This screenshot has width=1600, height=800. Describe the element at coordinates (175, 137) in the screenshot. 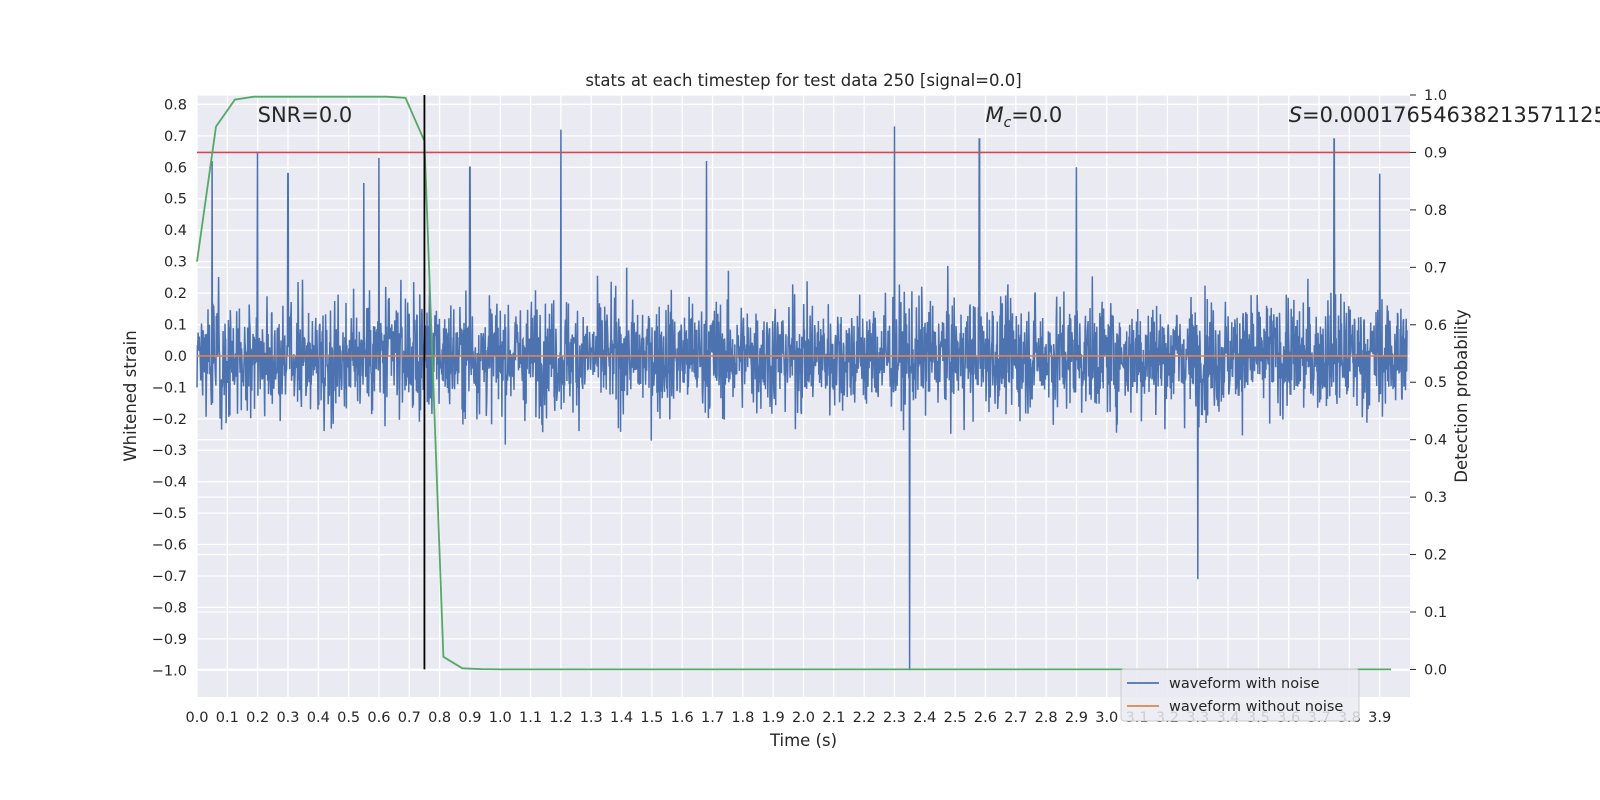

I see `y-tick-label: 0.7` at that location.